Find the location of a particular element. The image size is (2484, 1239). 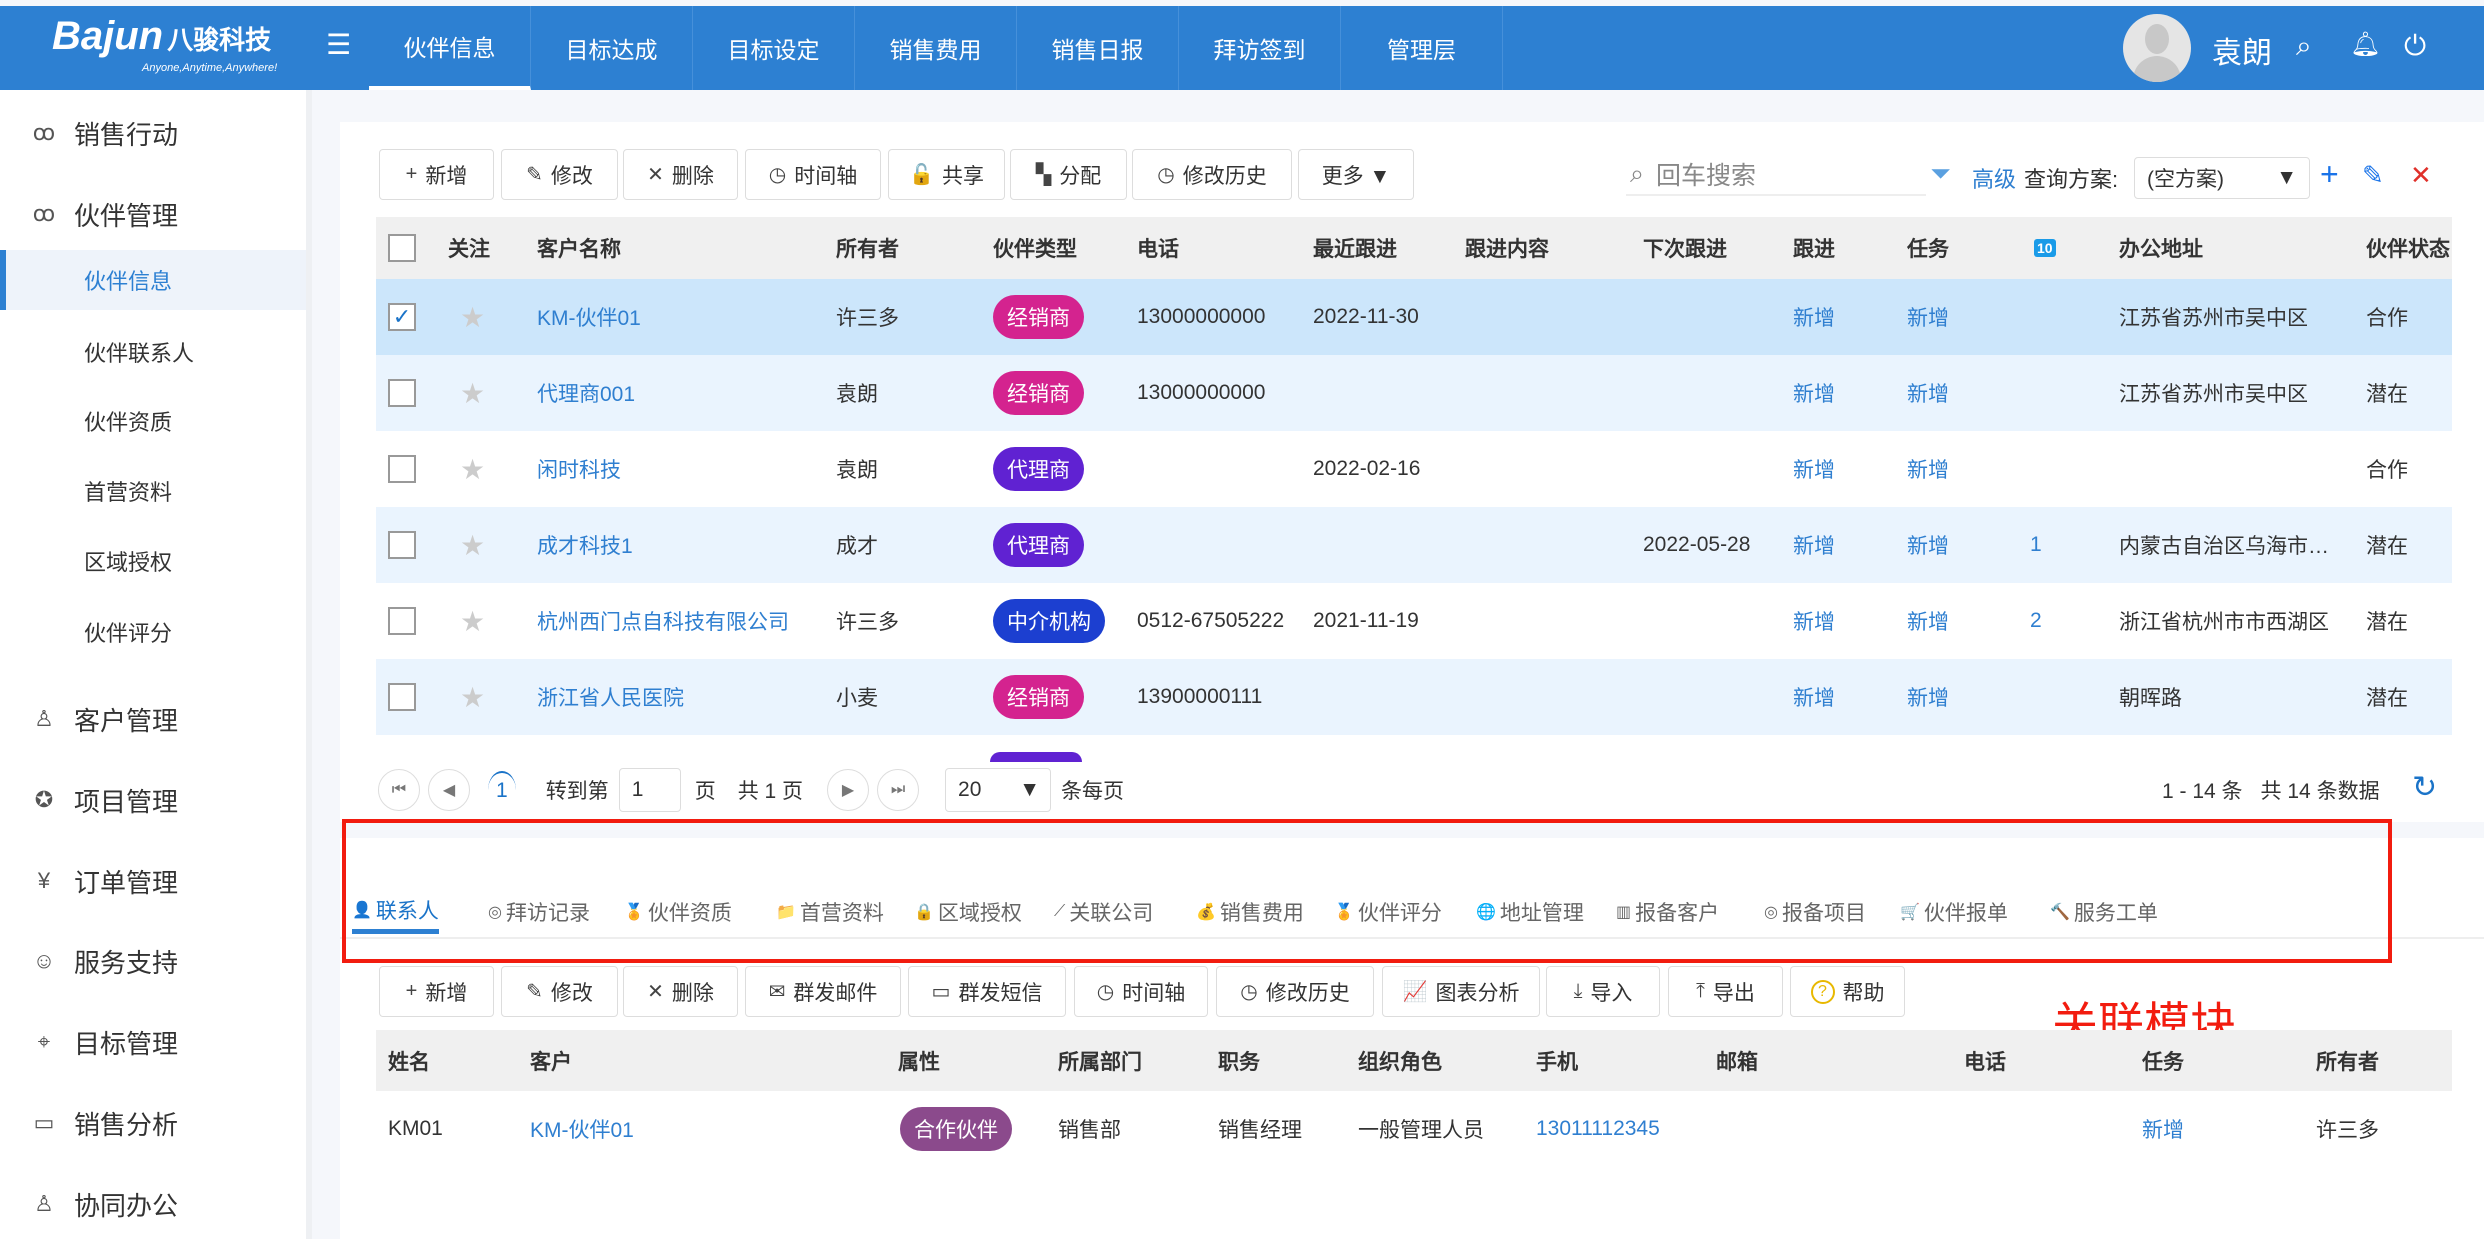

subtoolbar-button: ✕ 删除 is located at coordinates (680, 991).